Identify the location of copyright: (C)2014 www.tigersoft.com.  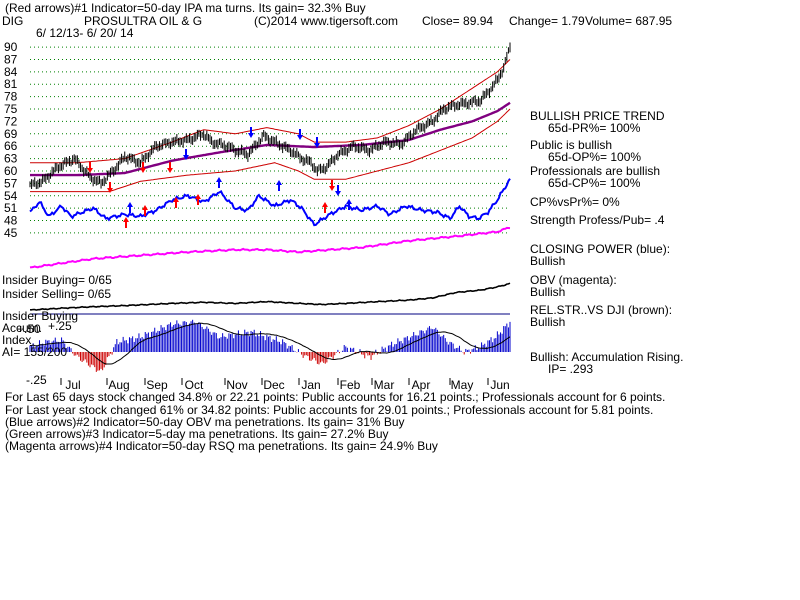
(326, 21).